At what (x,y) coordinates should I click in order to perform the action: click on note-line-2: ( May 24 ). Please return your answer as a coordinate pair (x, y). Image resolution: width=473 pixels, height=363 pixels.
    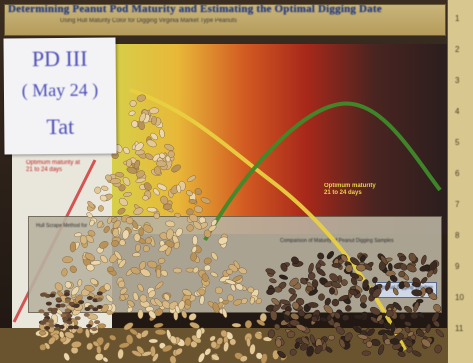
    Looking at the image, I should click on (60, 90).